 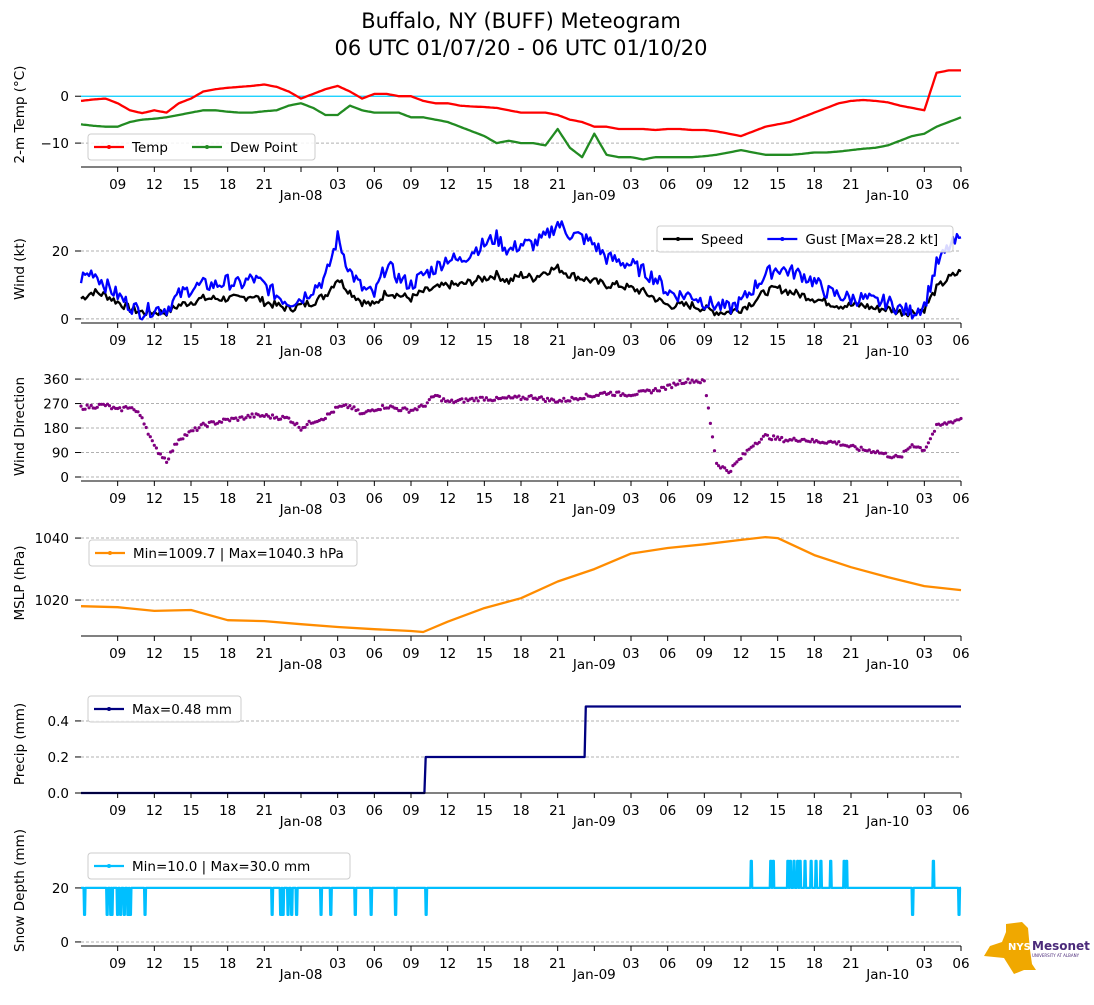 What do you see at coordinates (60, 889) in the screenshot?
I see `y-tick-label: 20` at bounding box center [60, 889].